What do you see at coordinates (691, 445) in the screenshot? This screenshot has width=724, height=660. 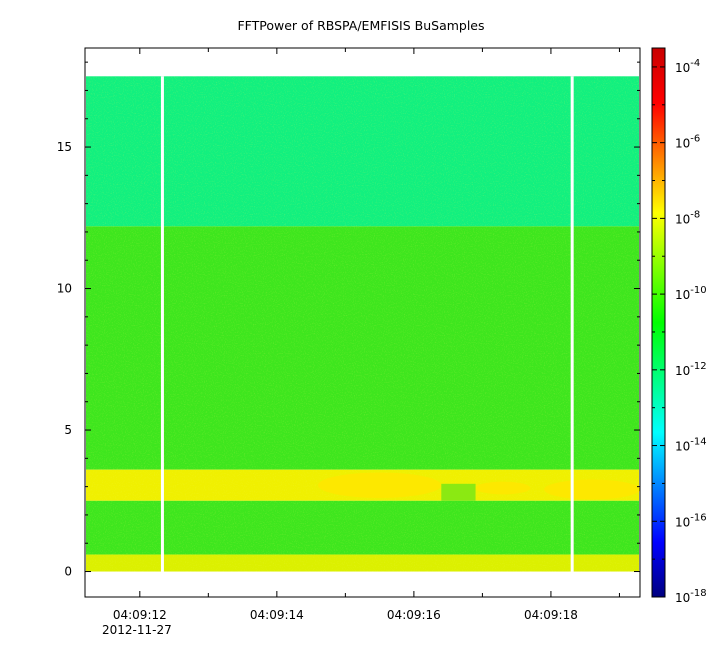 I see `colorbar-tick-label: 10⁻¹⁴` at bounding box center [691, 445].